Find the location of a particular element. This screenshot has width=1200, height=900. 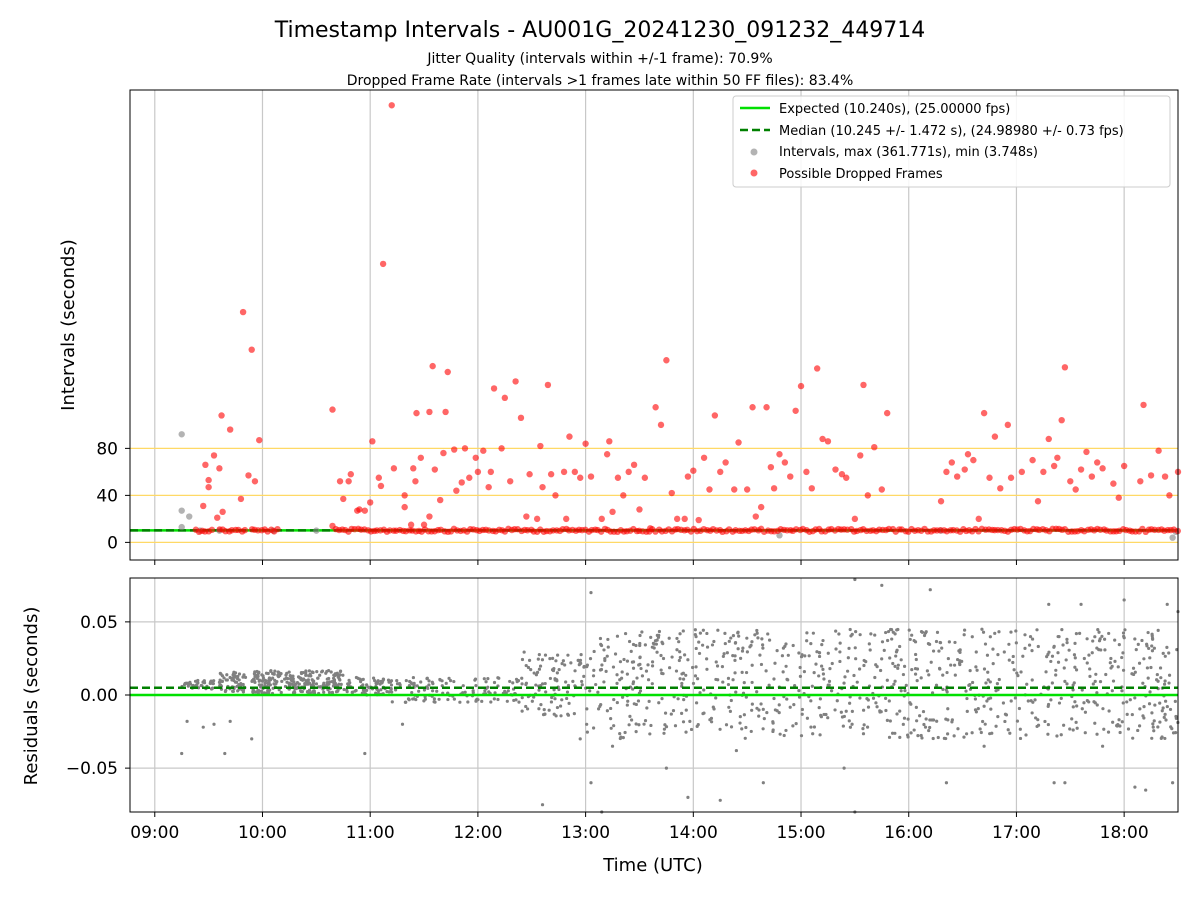

interval-point is located at coordinates (316, 530).